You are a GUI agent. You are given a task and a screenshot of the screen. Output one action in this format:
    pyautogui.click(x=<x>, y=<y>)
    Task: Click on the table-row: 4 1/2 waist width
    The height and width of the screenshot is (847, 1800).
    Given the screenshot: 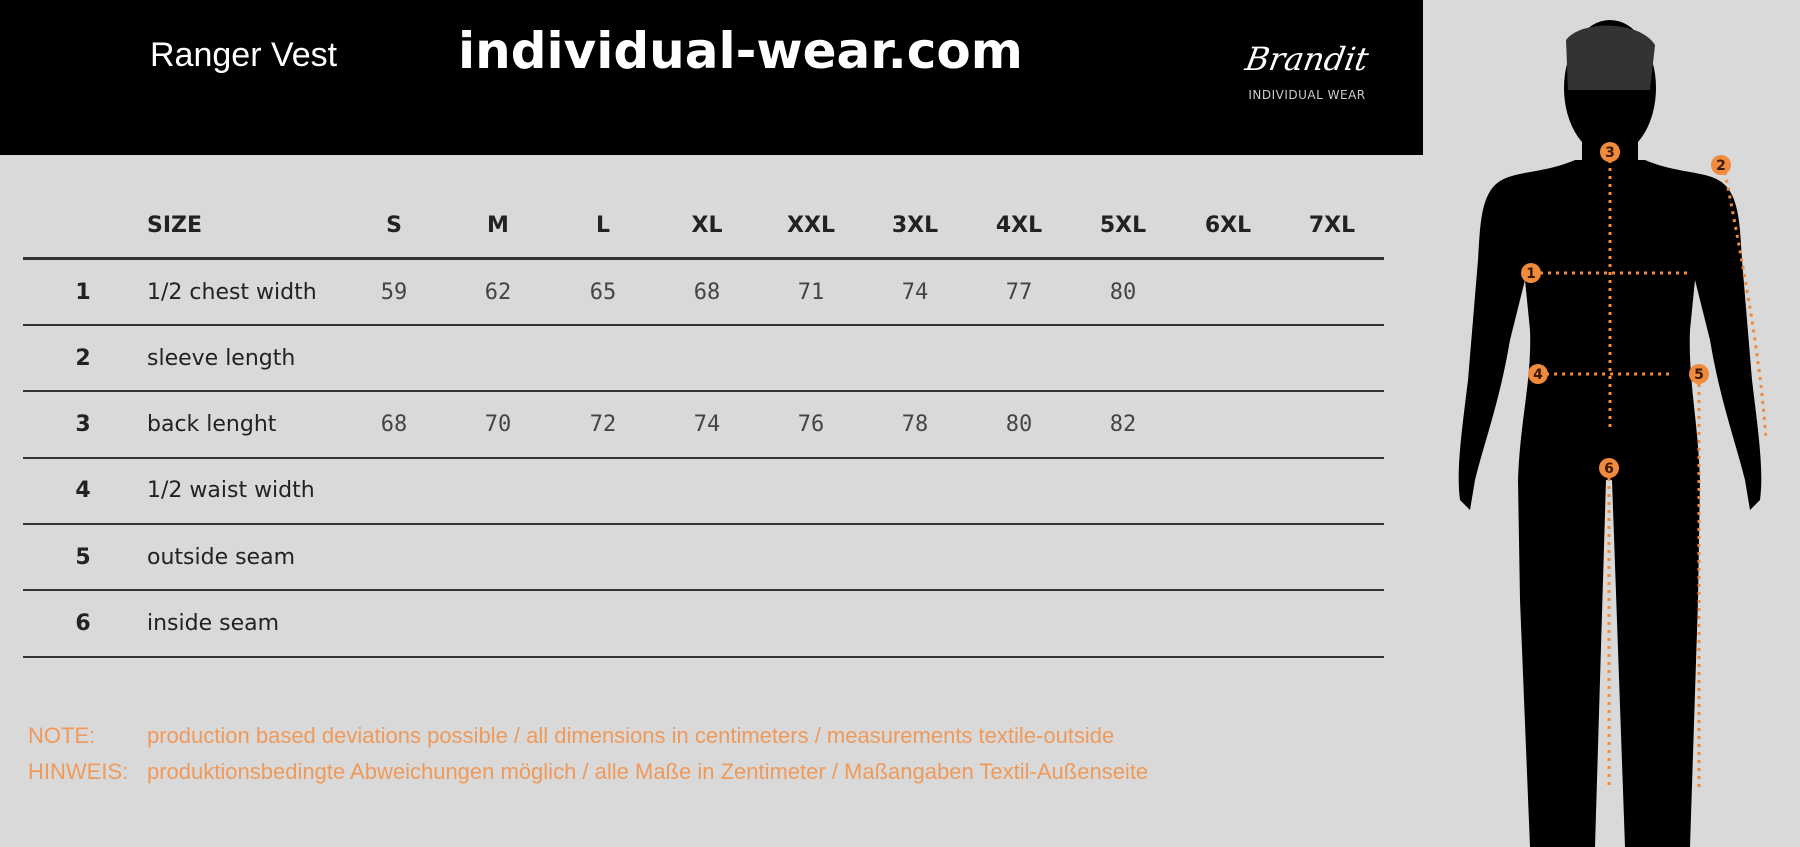 What is the action you would take?
    pyautogui.click(x=703, y=492)
    